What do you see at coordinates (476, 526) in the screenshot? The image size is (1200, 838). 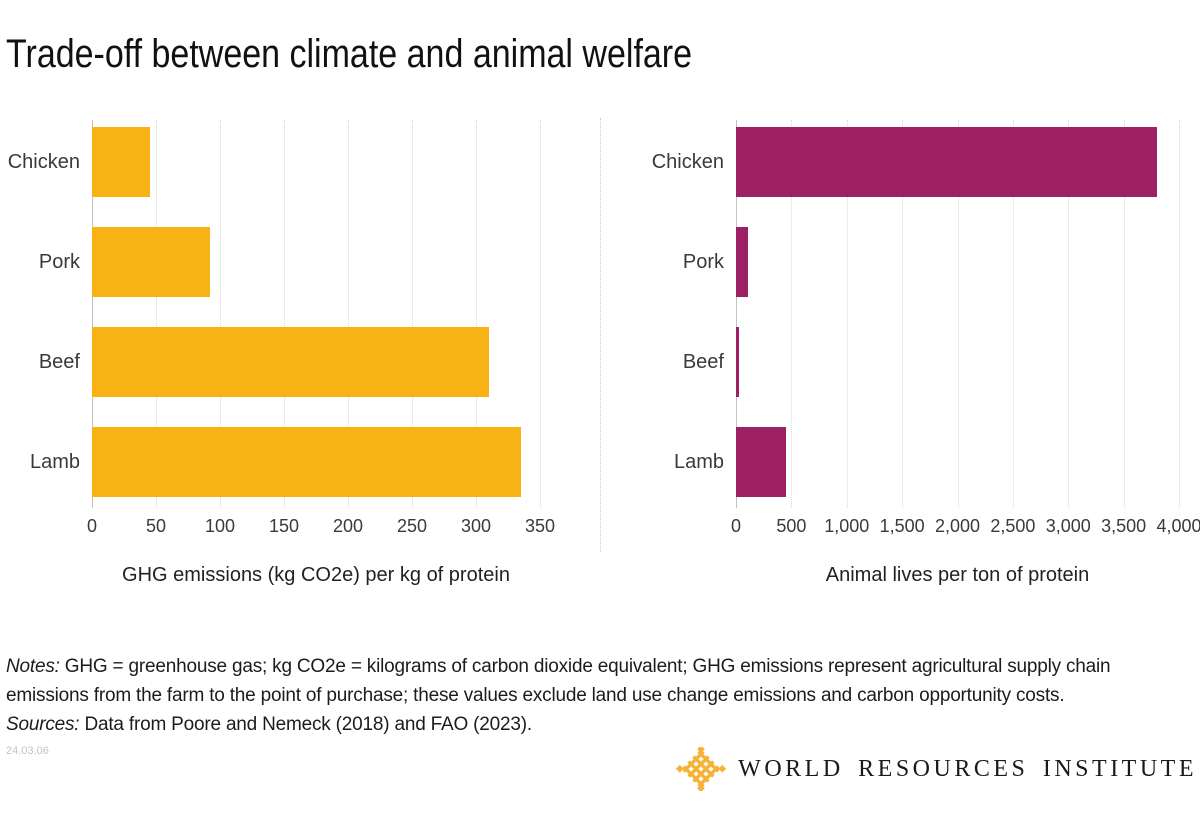 I see `x-tick-label: 300` at bounding box center [476, 526].